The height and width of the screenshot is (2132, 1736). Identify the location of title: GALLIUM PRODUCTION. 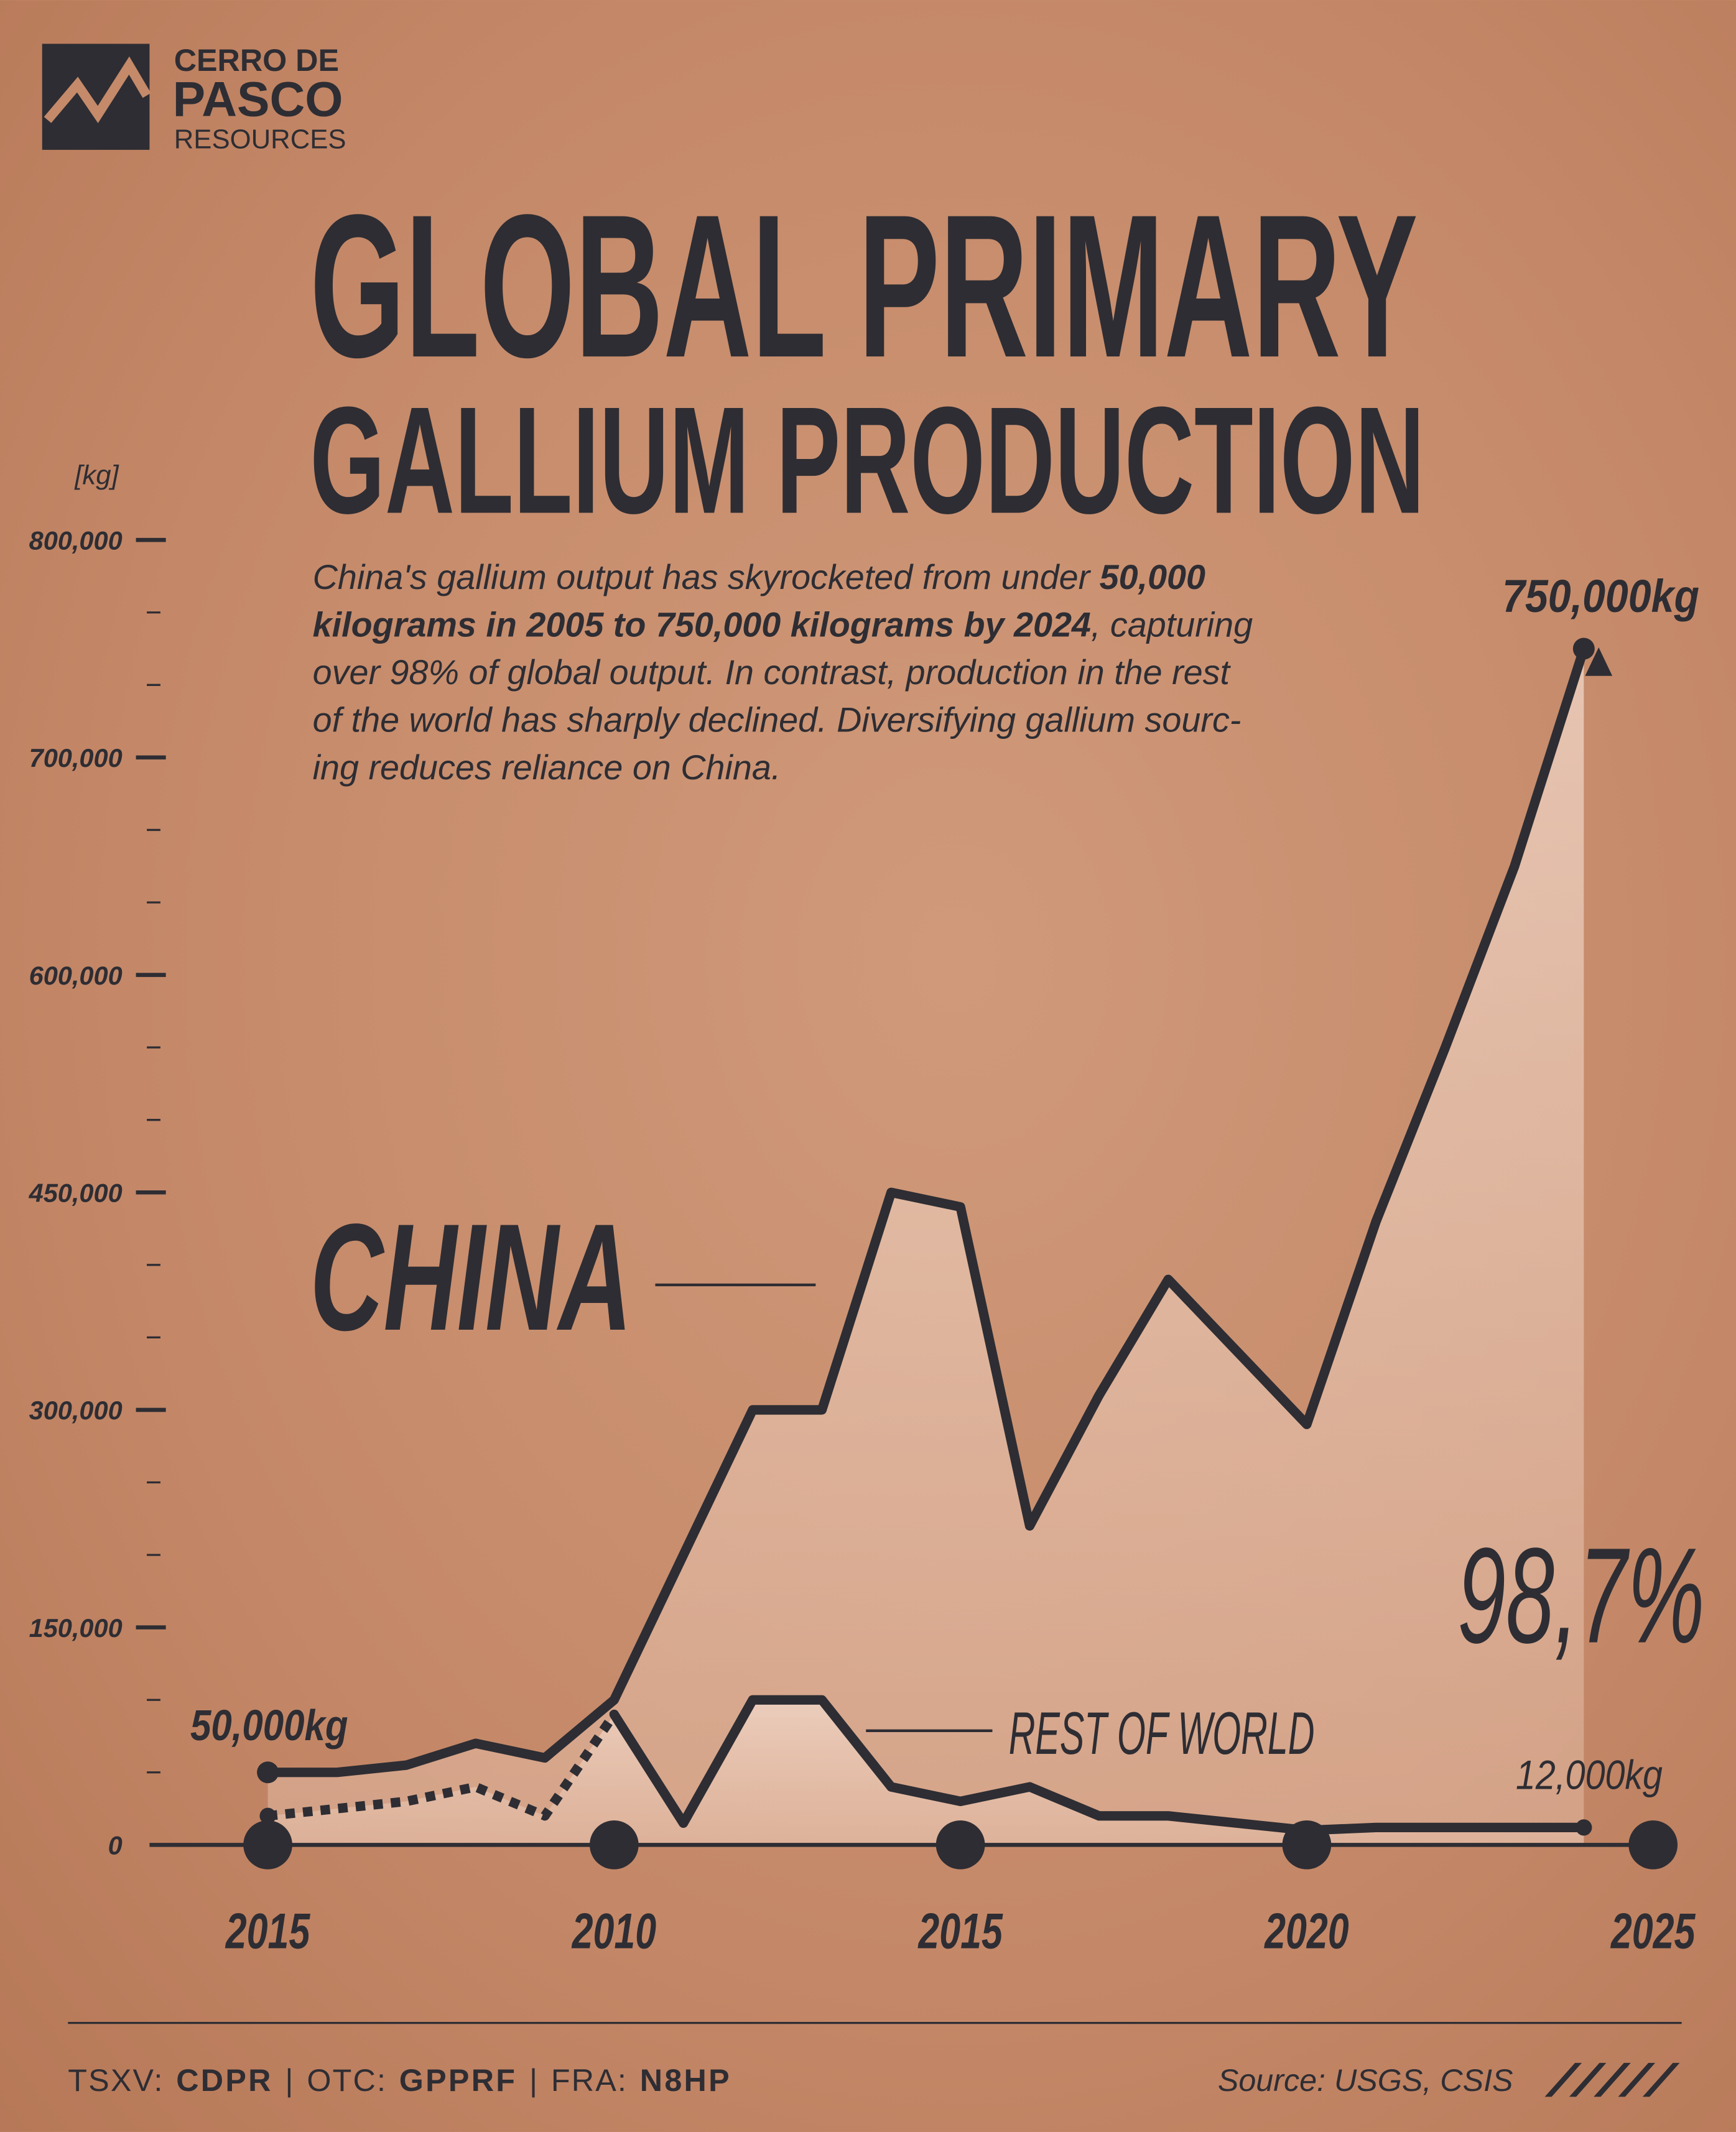
(867, 459).